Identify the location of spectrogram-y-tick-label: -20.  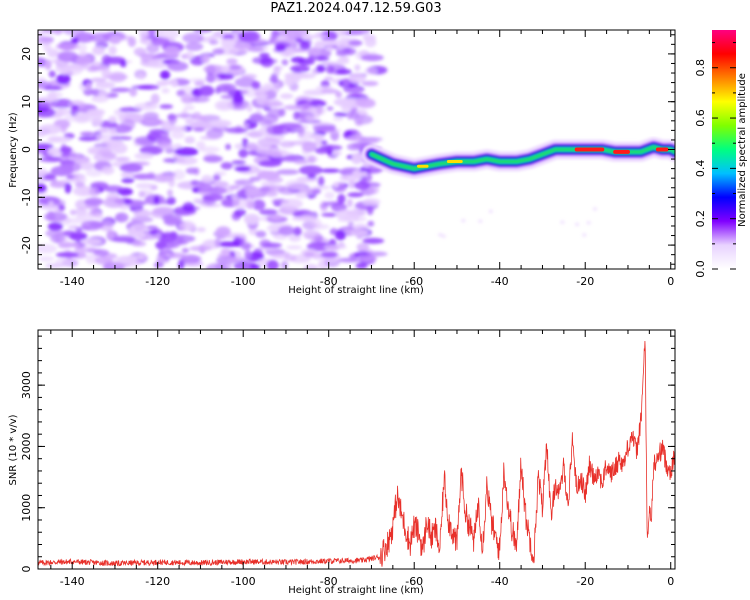
(26, 245).